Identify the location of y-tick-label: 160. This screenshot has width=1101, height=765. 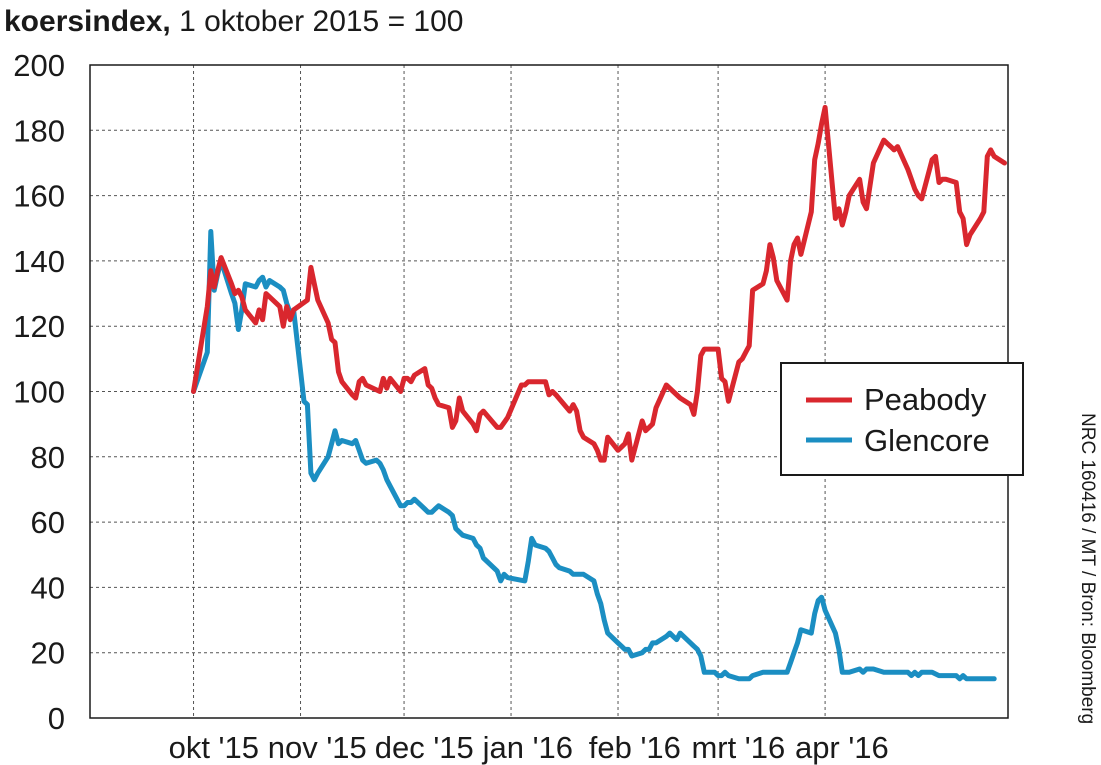
(39, 196).